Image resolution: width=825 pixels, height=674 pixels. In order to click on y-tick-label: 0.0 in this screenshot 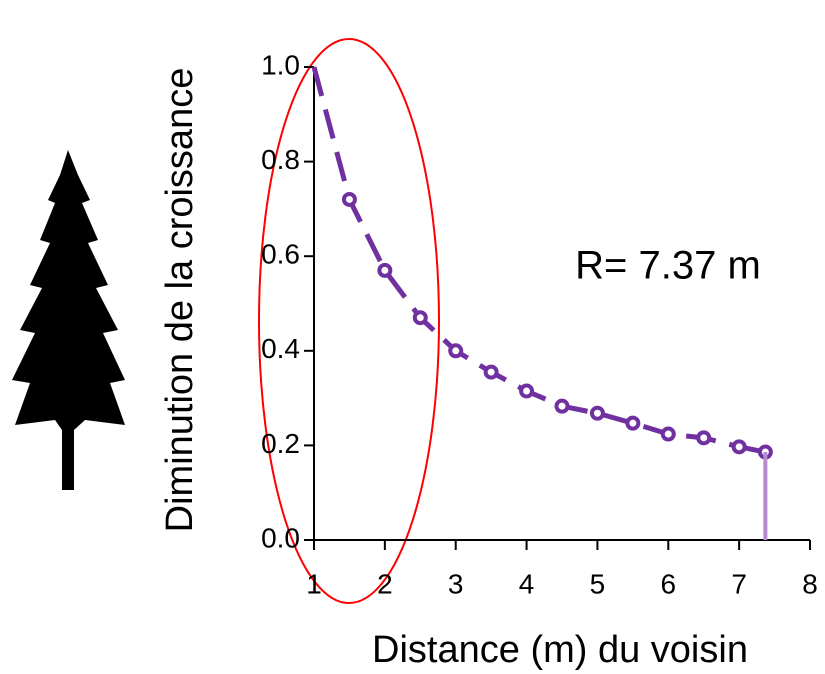, I will do `click(280, 537)`.